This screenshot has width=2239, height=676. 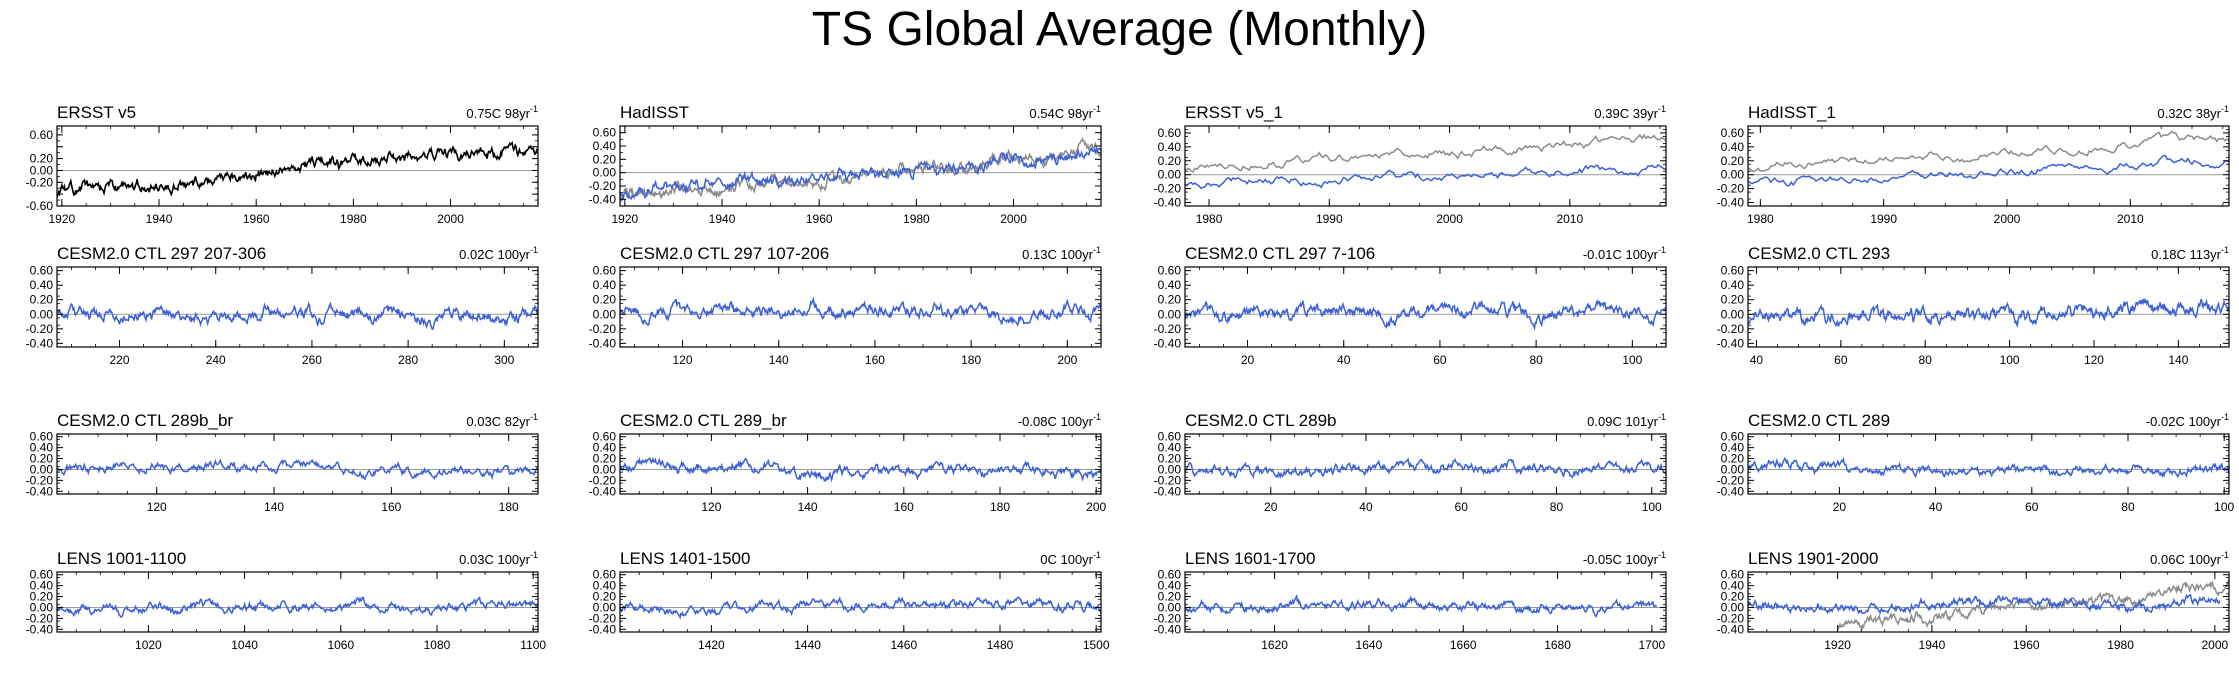 I want to click on x-tick-label: 1060, so click(x=340, y=645).